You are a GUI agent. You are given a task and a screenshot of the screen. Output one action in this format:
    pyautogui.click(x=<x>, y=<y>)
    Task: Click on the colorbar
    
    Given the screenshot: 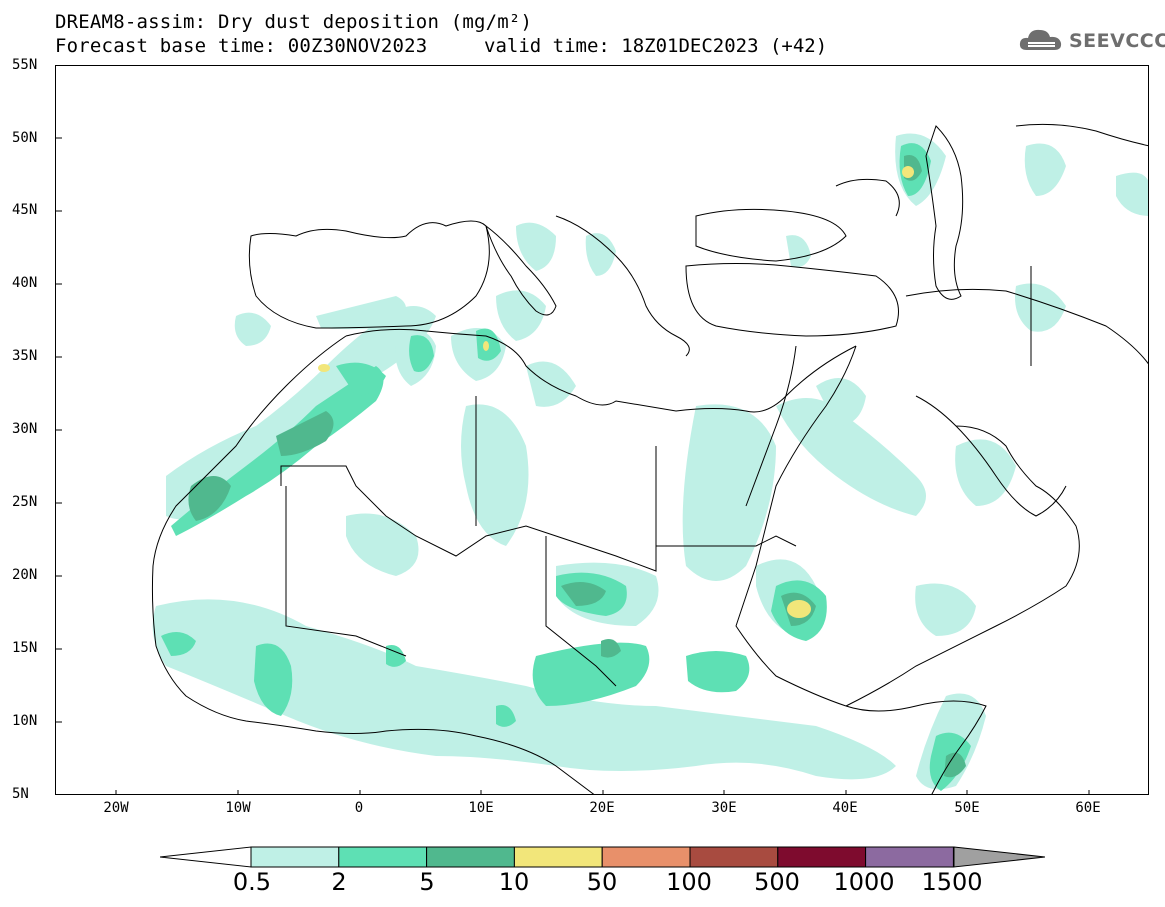 What is the action you would take?
    pyautogui.click(x=602, y=858)
    